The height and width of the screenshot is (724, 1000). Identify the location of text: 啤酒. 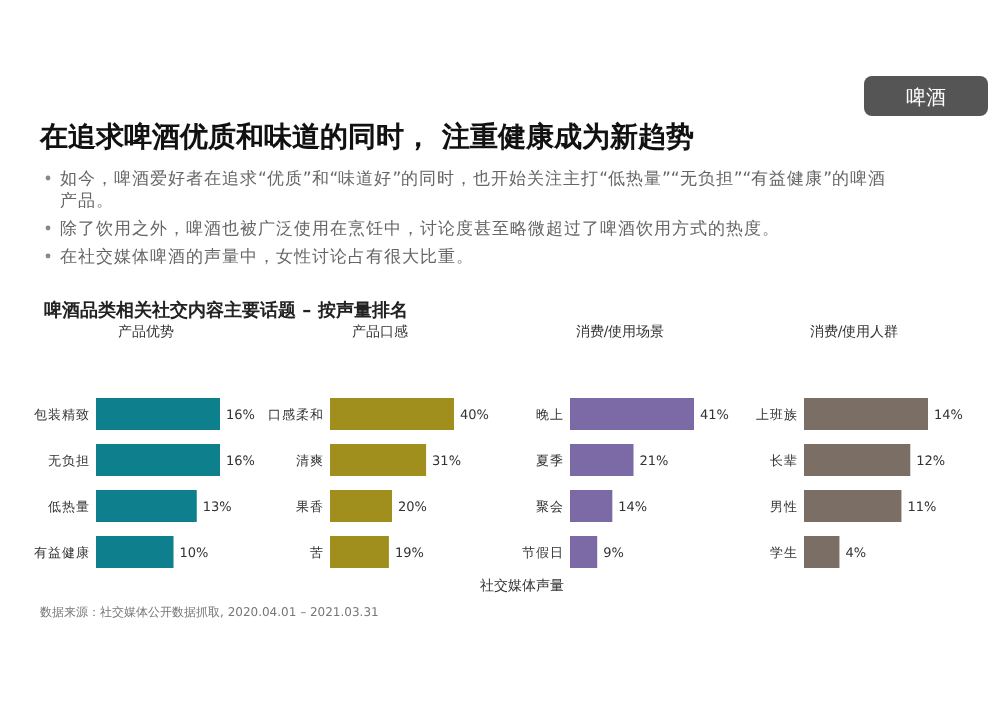
(926, 98).